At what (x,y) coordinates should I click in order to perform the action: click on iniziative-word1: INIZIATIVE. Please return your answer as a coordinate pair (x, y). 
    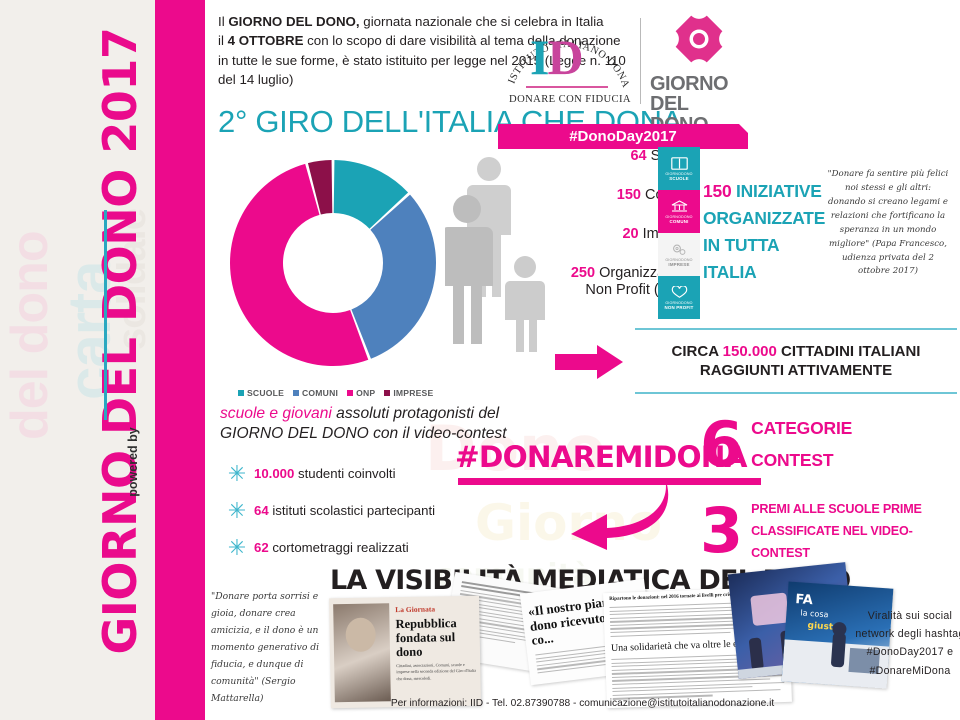
    Looking at the image, I should click on (776, 191).